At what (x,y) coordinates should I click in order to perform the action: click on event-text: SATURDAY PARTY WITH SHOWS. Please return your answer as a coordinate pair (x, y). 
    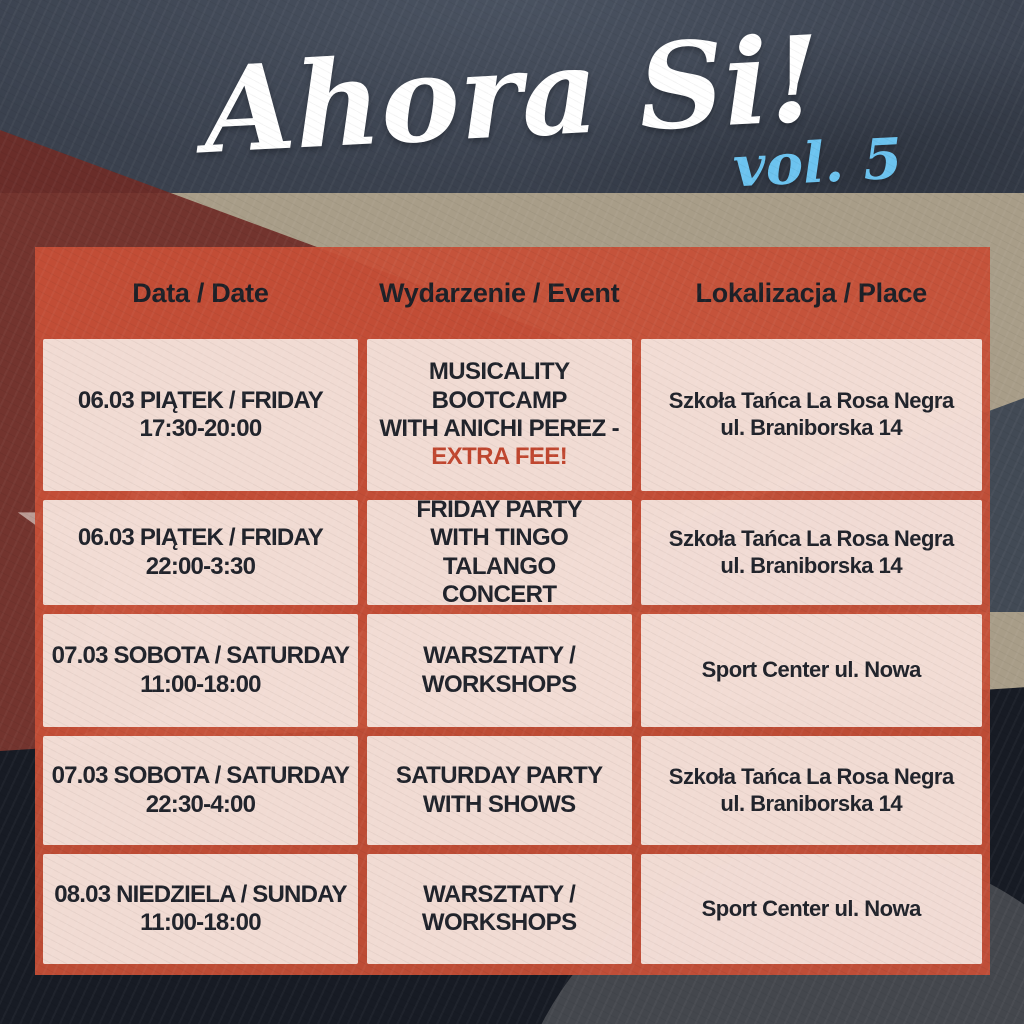
    Looking at the image, I should click on (499, 790).